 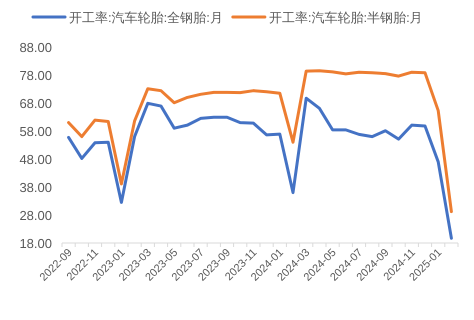 What do you see at coordinates (35, 103) in the screenshot?
I see `y-tick-label: 68.00` at bounding box center [35, 103].